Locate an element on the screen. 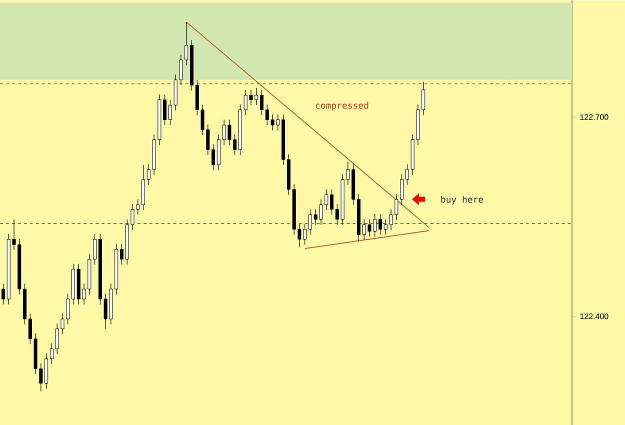 The height and width of the screenshot is (425, 625). annotation: compressed is located at coordinates (342, 106).